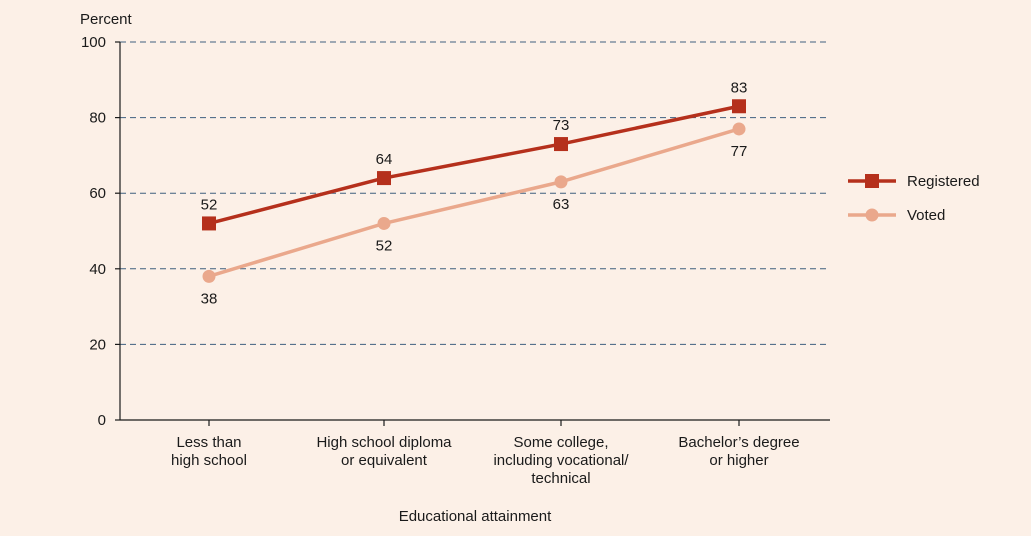 This screenshot has height=536, width=1031. Describe the element at coordinates (209, 460) in the screenshot. I see `x-tick-label-line: high school` at that location.